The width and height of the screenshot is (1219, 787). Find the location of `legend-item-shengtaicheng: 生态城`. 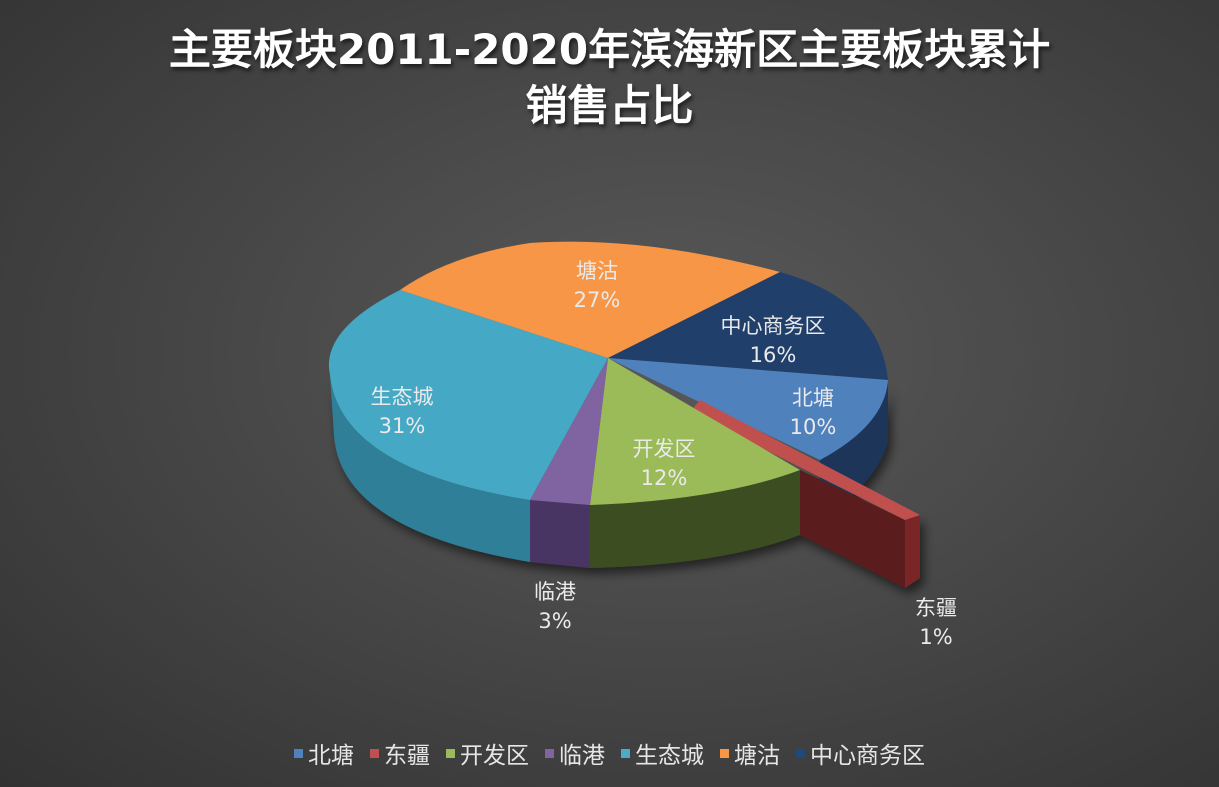

legend-item-shengtaicheng: 生态城 is located at coordinates (662, 753).